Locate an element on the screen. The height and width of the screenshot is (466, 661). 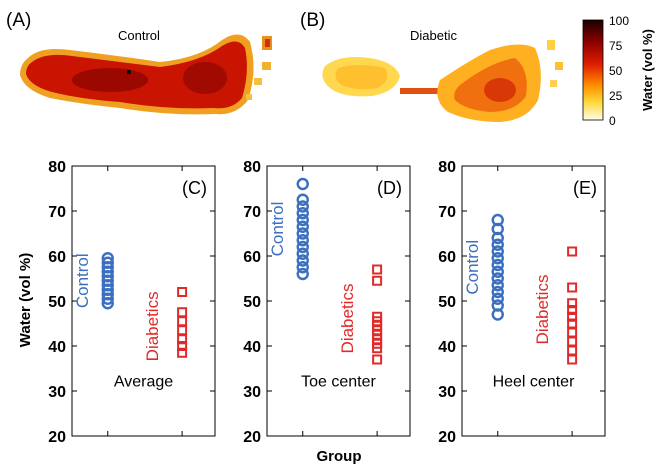
colorbar-label: Water (vol %) is located at coordinates (647, 70).